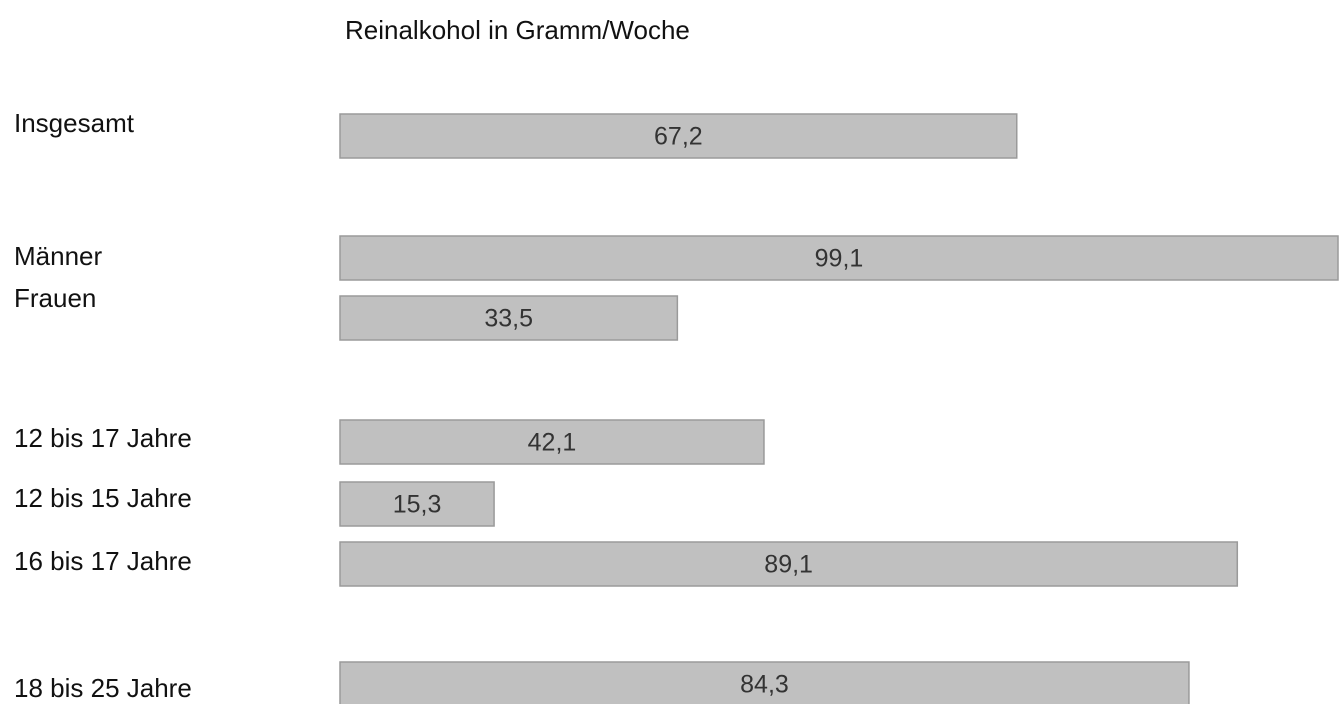  What do you see at coordinates (764, 685) in the screenshot?
I see `value-label: 84,3` at bounding box center [764, 685].